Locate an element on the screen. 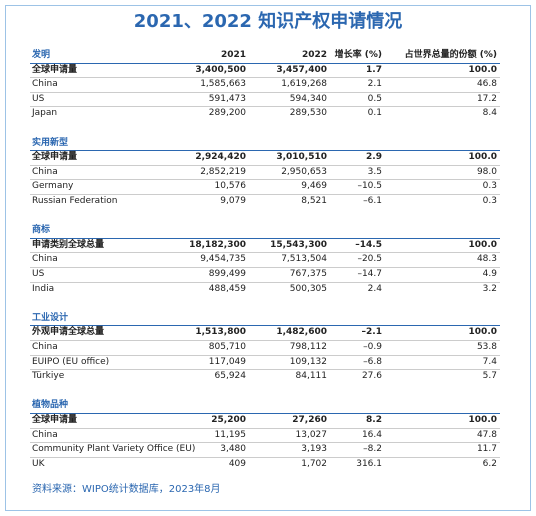 The image size is (536, 516). cell: 8.4 is located at coordinates (489, 113).